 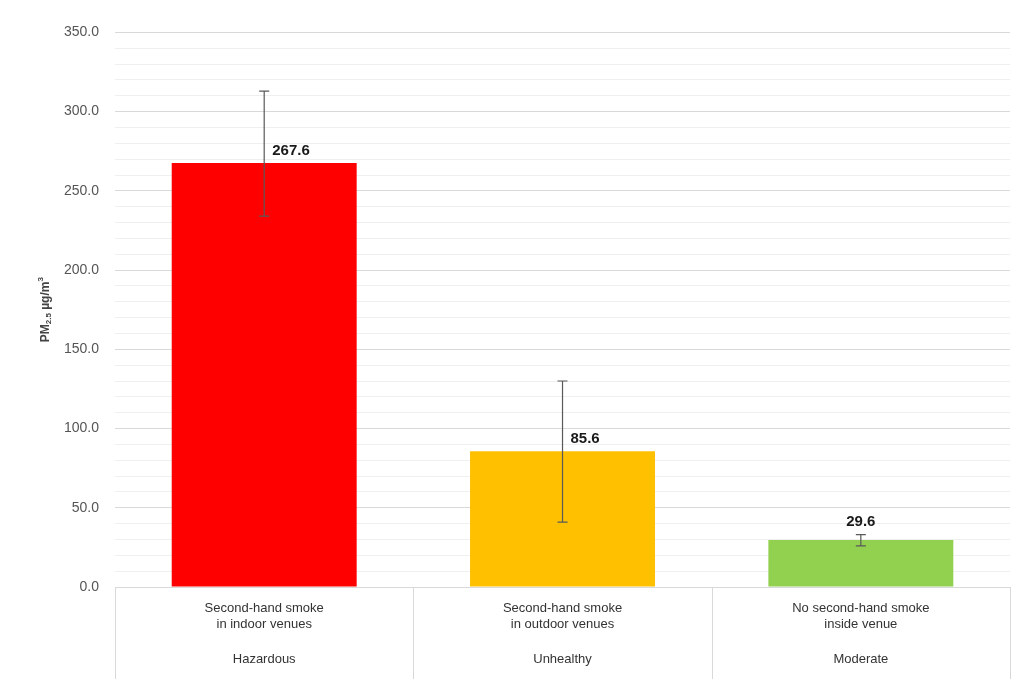 What do you see at coordinates (81, 110) in the screenshot?
I see `y-tick-label: 300.0` at bounding box center [81, 110].